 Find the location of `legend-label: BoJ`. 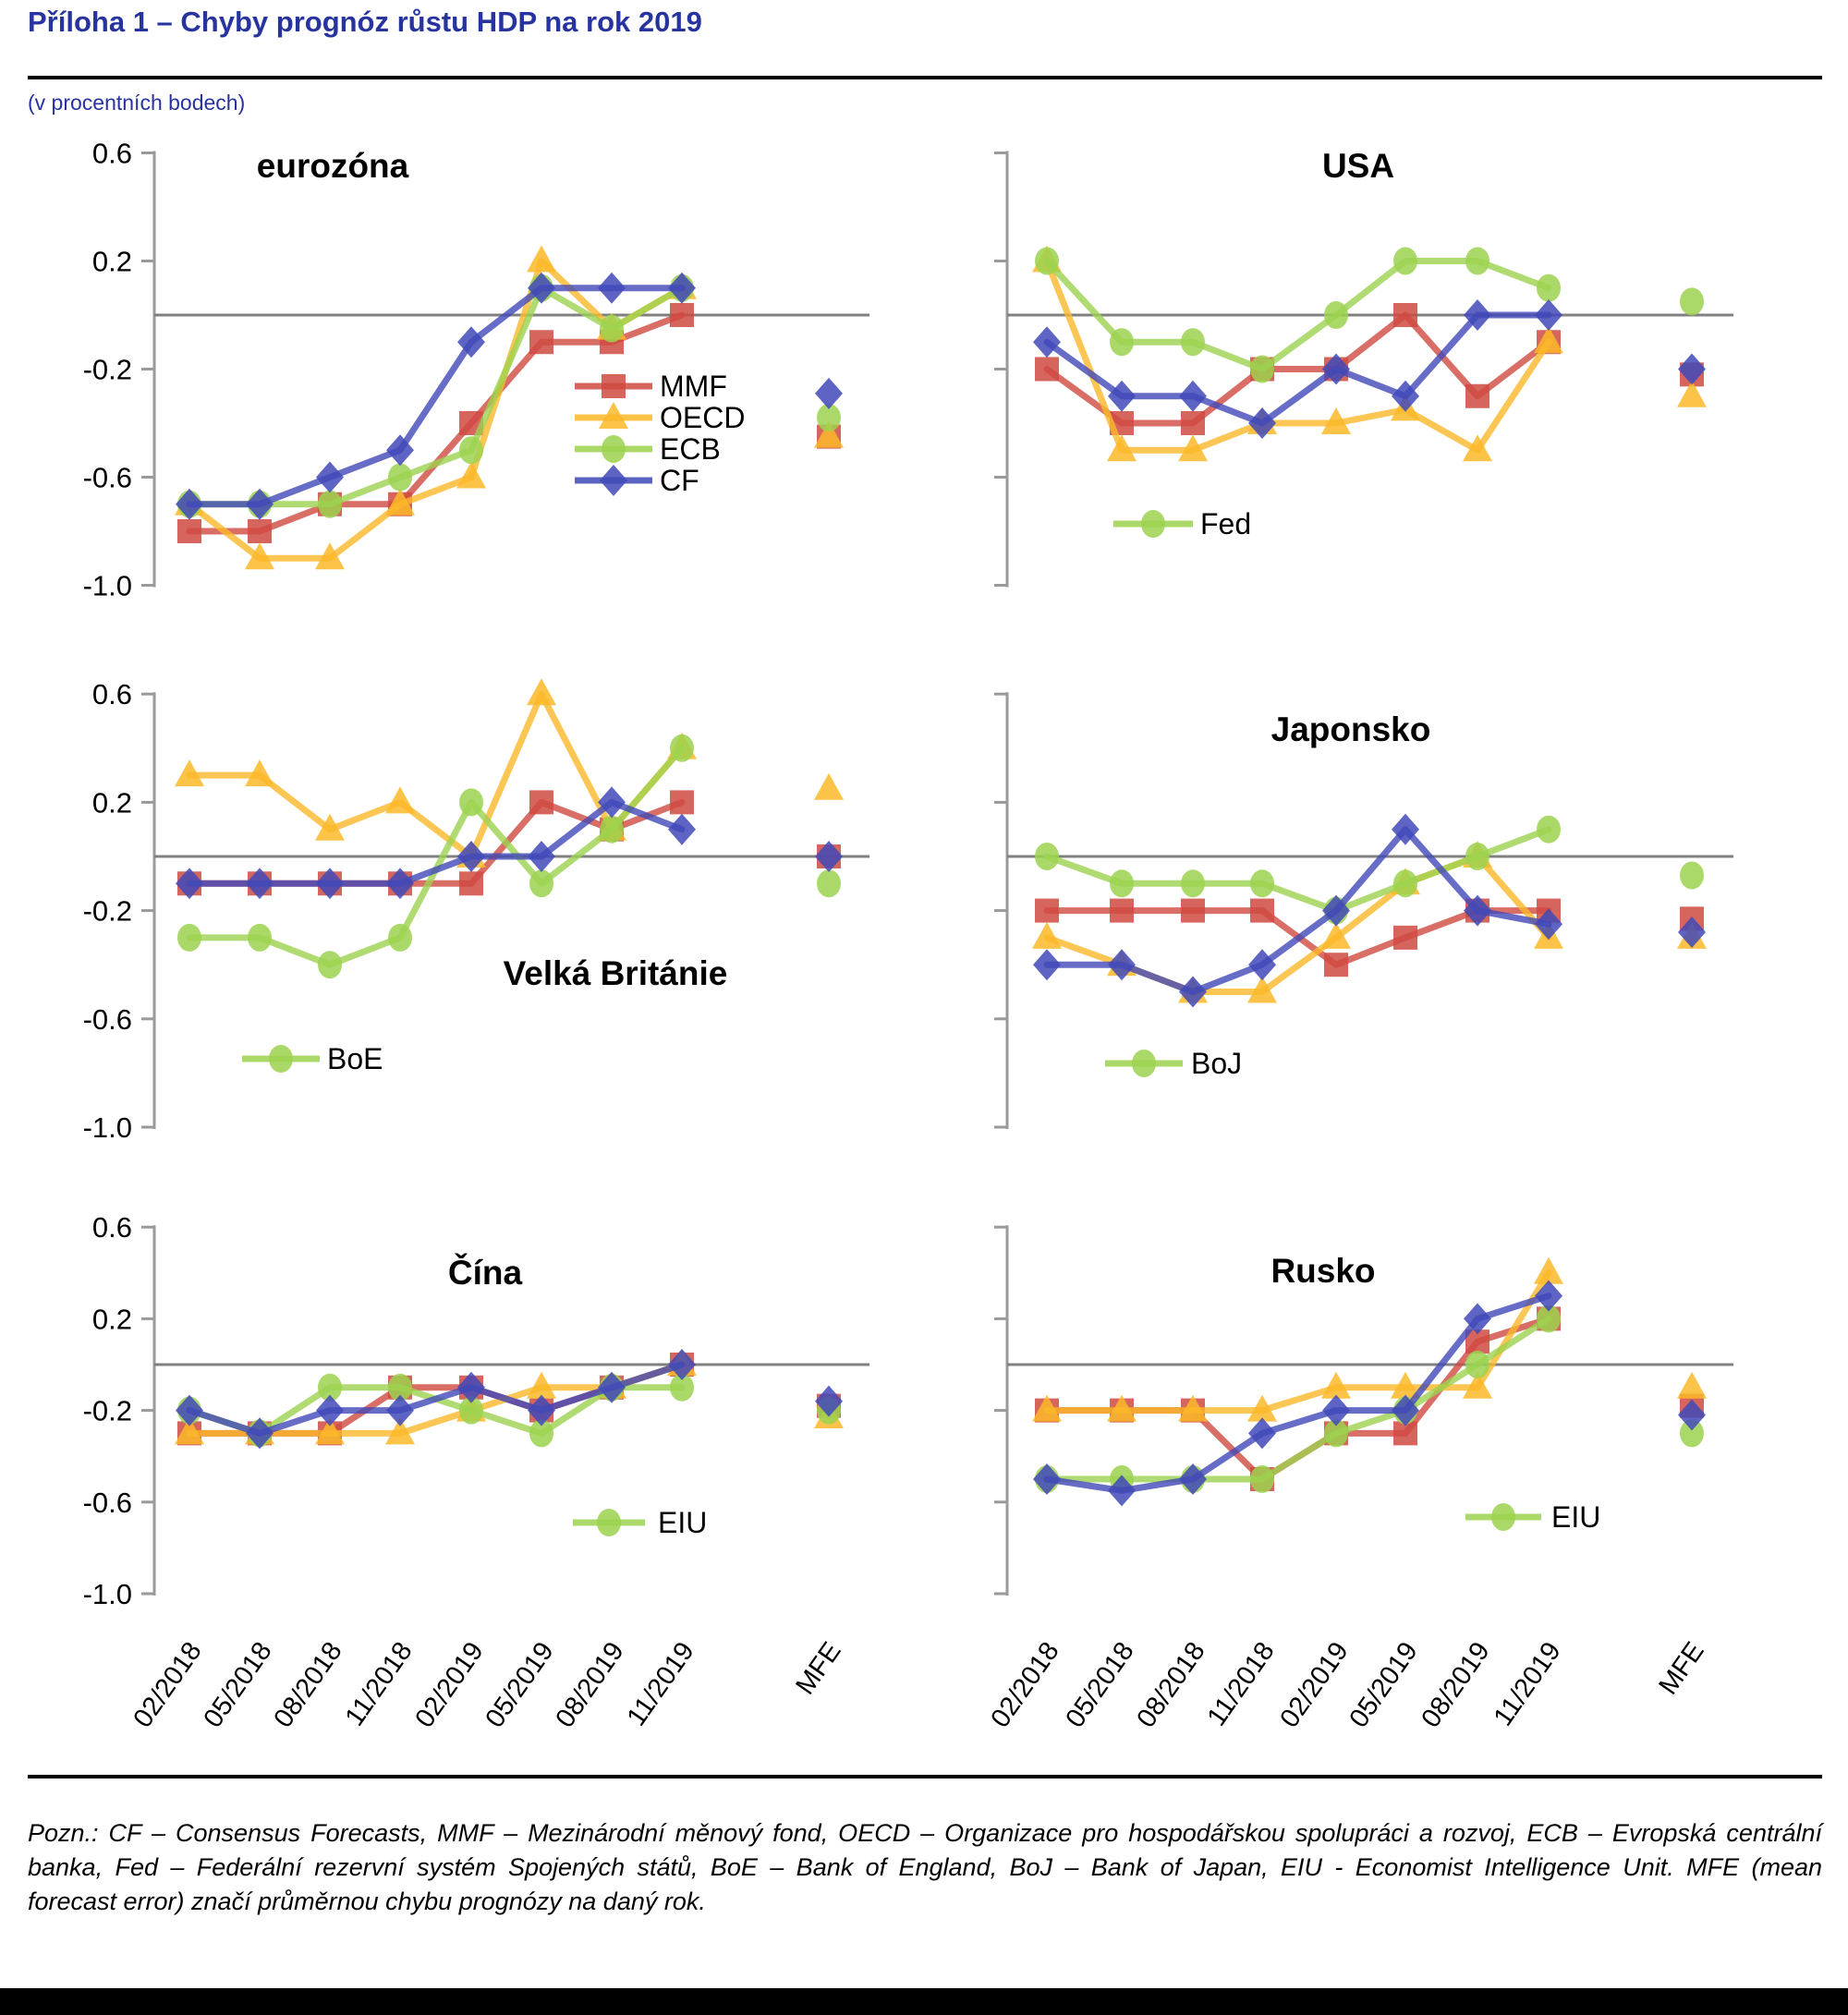

legend-label: BoJ is located at coordinates (1216, 1063).